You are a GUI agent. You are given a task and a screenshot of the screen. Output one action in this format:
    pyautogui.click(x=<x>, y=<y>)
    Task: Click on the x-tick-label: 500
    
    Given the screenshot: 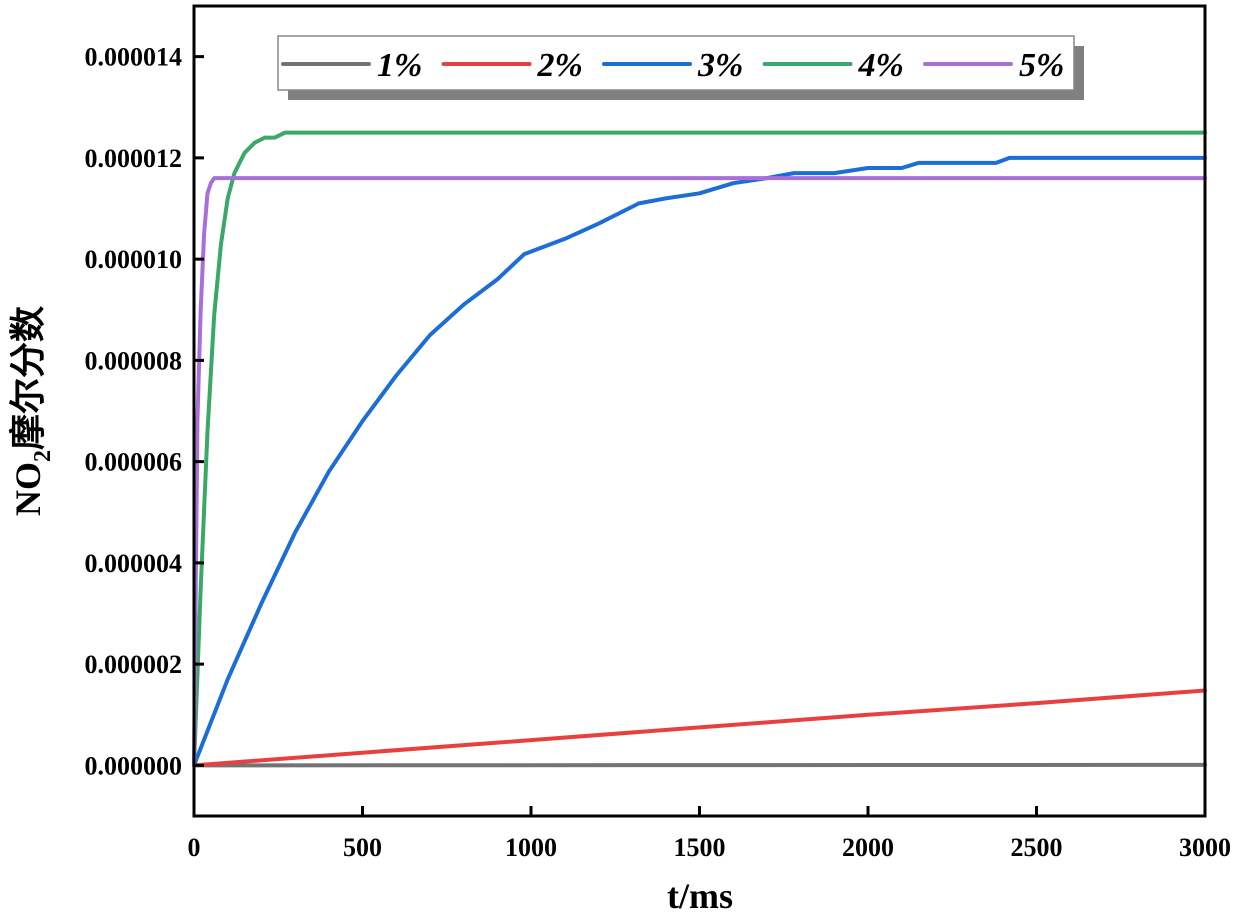 What is the action you would take?
    pyautogui.click(x=362, y=847)
    